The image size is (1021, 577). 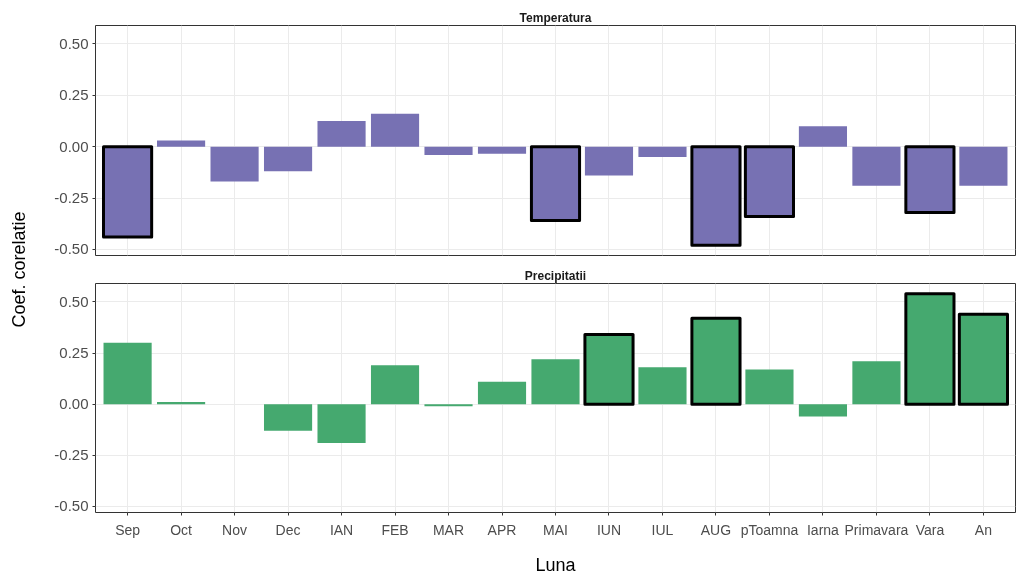 I want to click on x-tick-label: AUG, so click(x=716, y=529).